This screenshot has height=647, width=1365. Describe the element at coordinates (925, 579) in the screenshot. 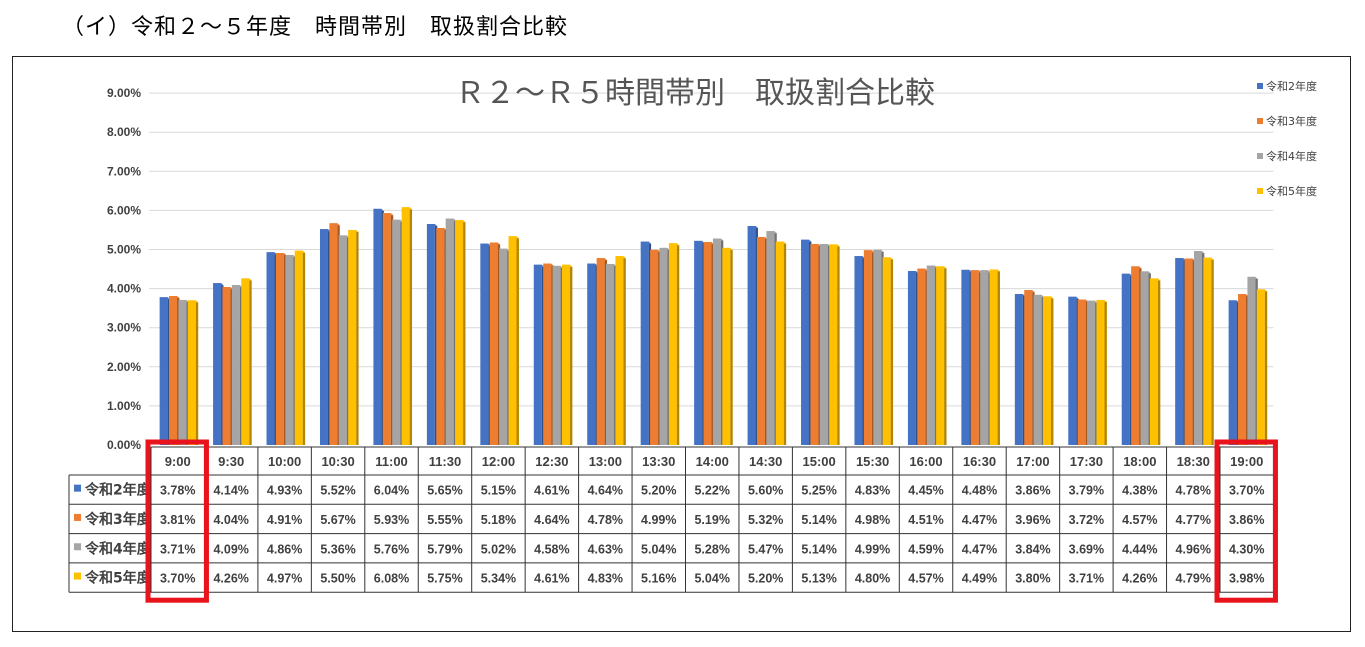

I see `table-value: 4.57%` at that location.